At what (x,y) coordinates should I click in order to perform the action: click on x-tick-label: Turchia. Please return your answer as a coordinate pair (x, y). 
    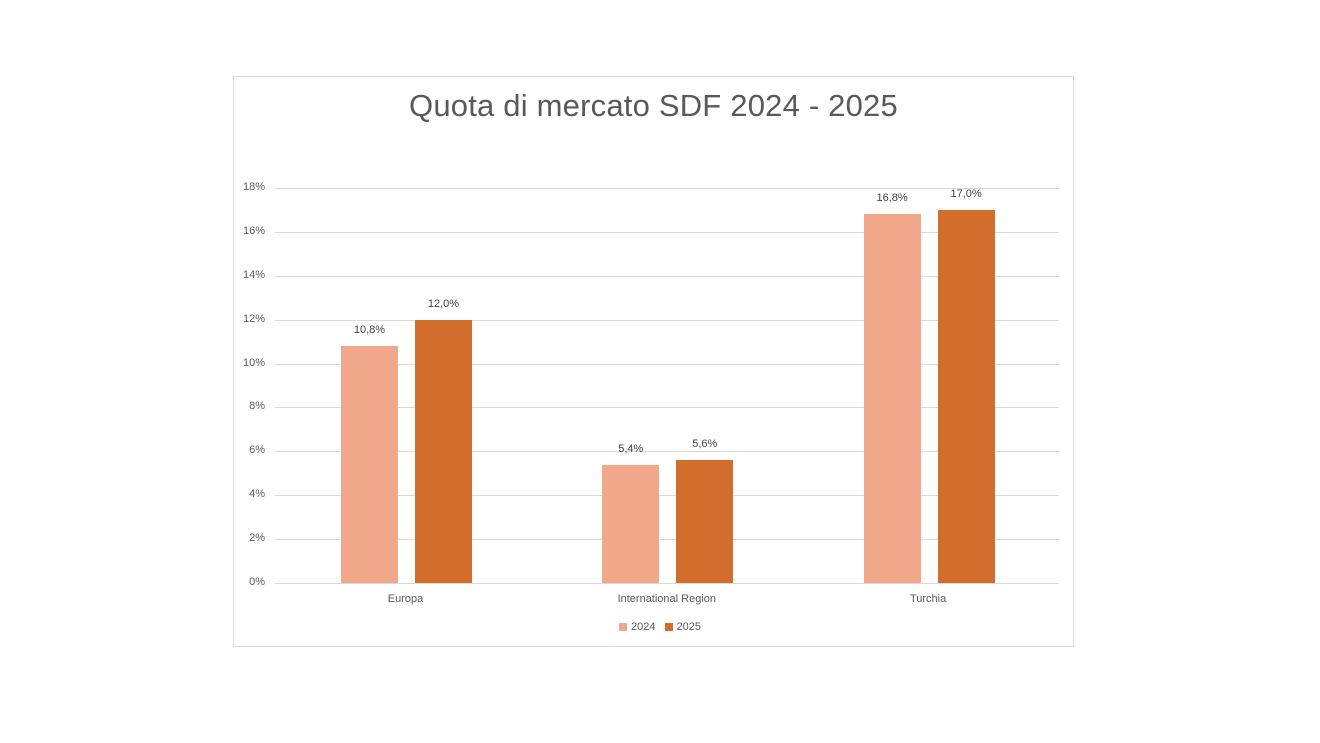
    Looking at the image, I should click on (928, 599).